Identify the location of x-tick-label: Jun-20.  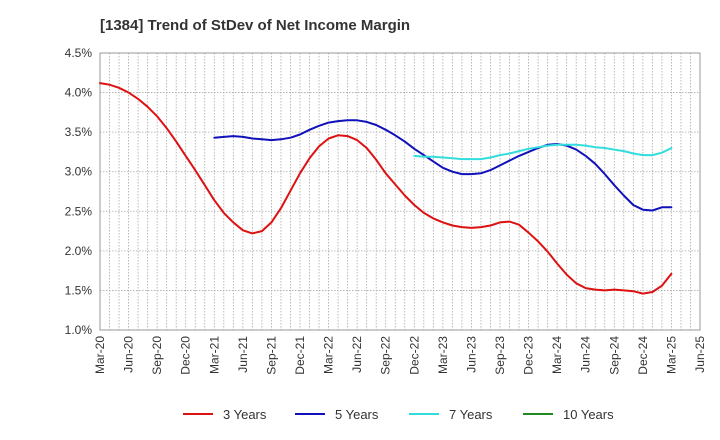
(129, 354).